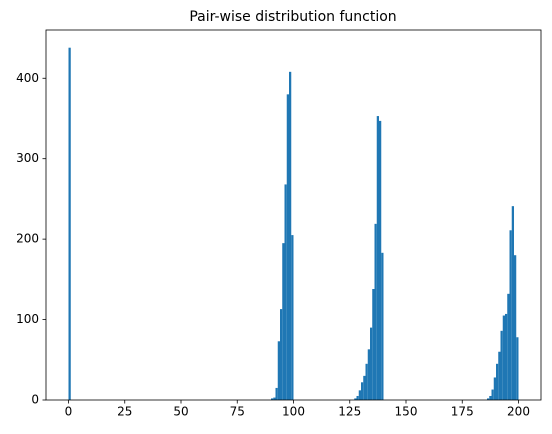  Describe the element at coordinates (27, 239) in the screenshot. I see `y-tick-label: 200` at that location.